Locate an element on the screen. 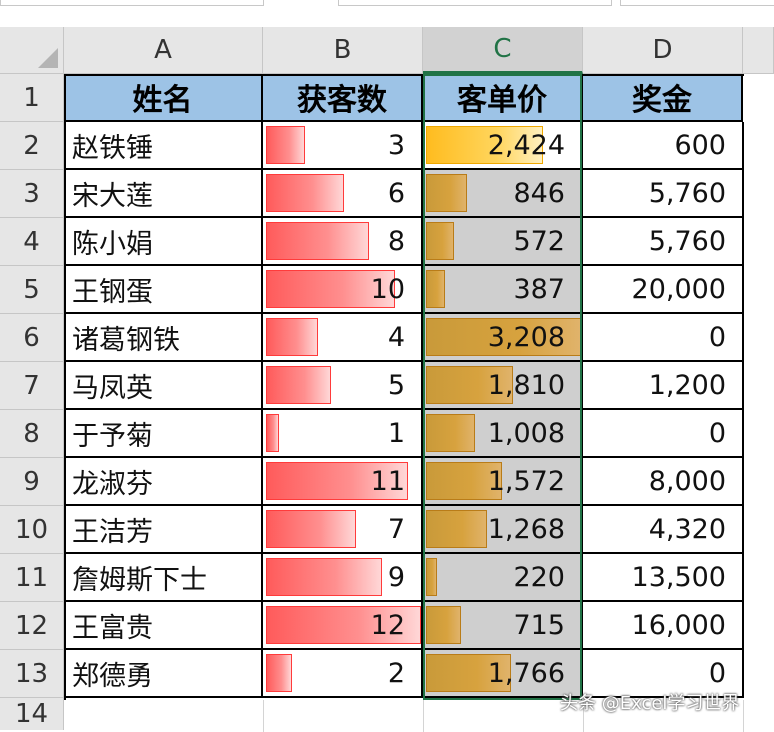  row-header-8: 8 is located at coordinates (32, 434).